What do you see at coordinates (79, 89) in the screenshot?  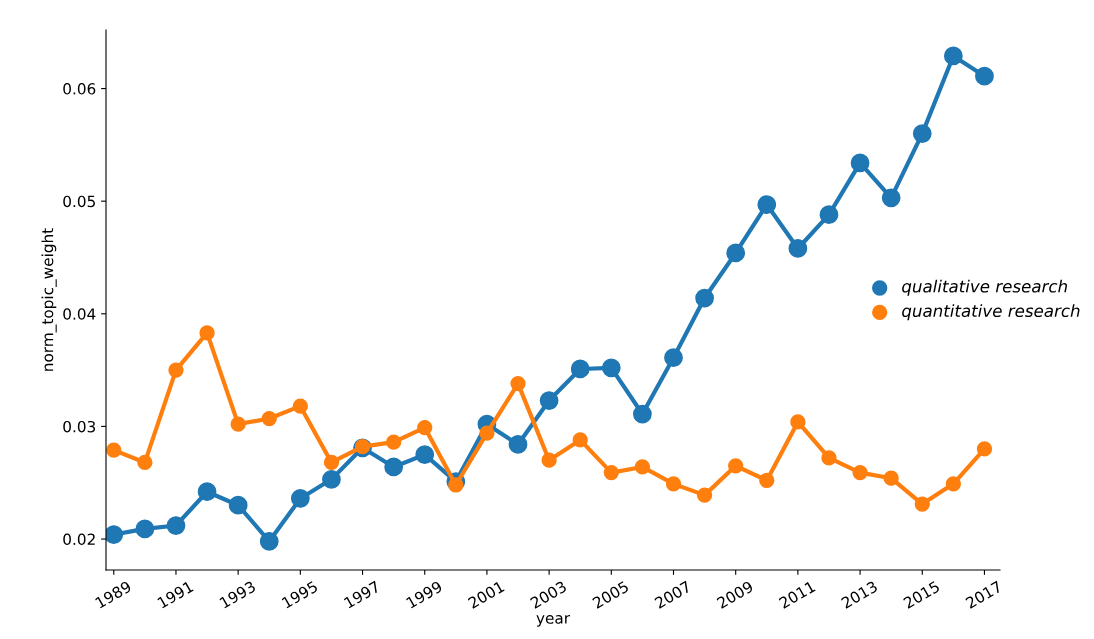 I see `y-tick-label: 0.06` at bounding box center [79, 89].